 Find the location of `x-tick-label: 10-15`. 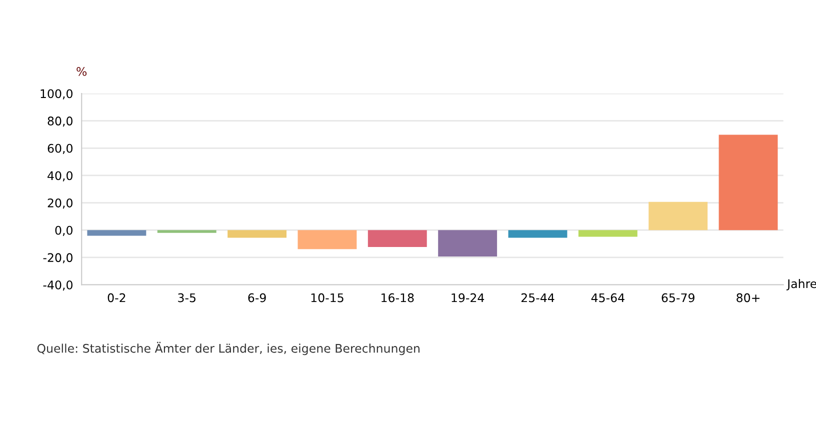

x-tick-label: 10-15 is located at coordinates (327, 297).